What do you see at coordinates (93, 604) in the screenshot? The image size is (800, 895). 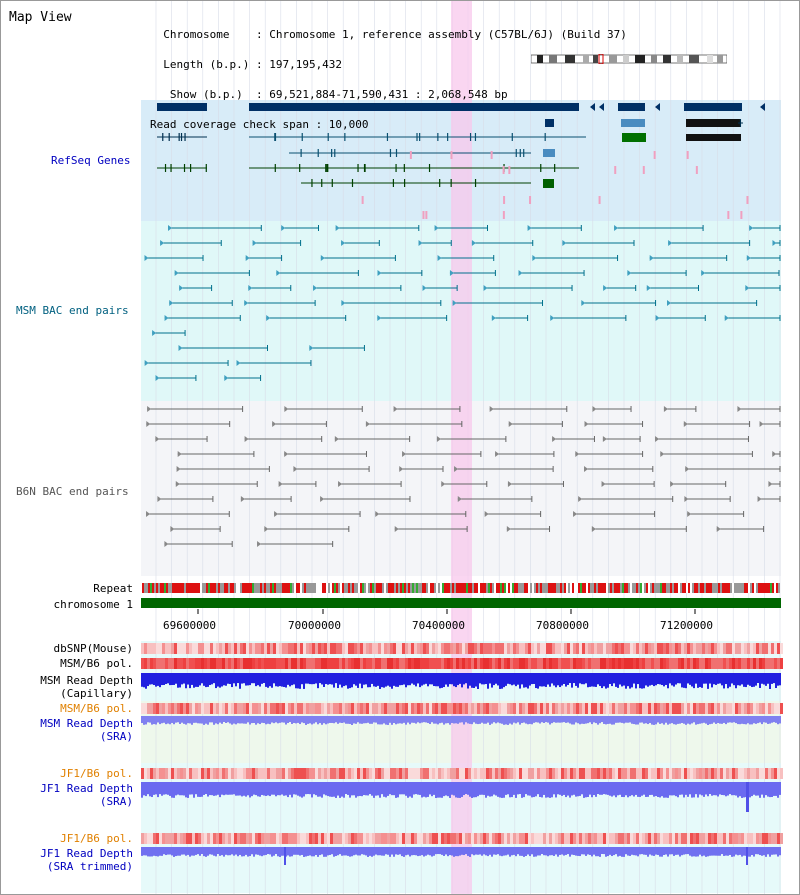 I see `chromosome-label: chromosome 1` at bounding box center [93, 604].